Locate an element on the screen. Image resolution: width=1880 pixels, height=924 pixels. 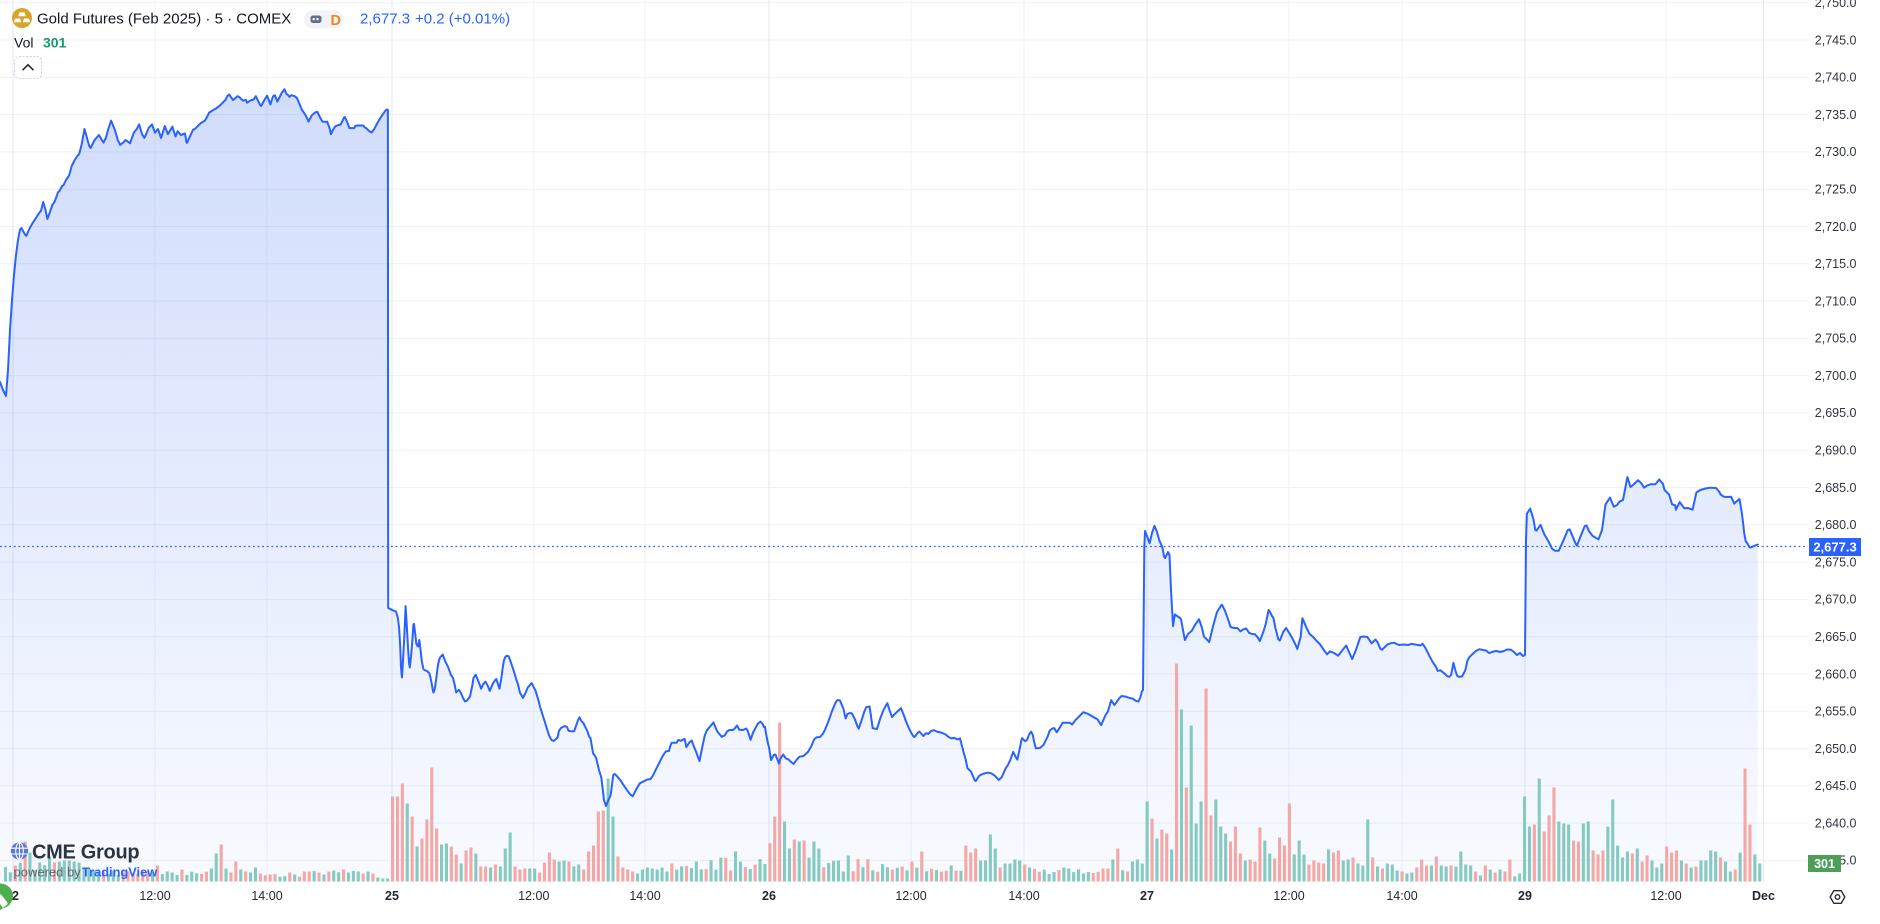
svg-text: 2,665.0 is located at coordinates (1836, 637).